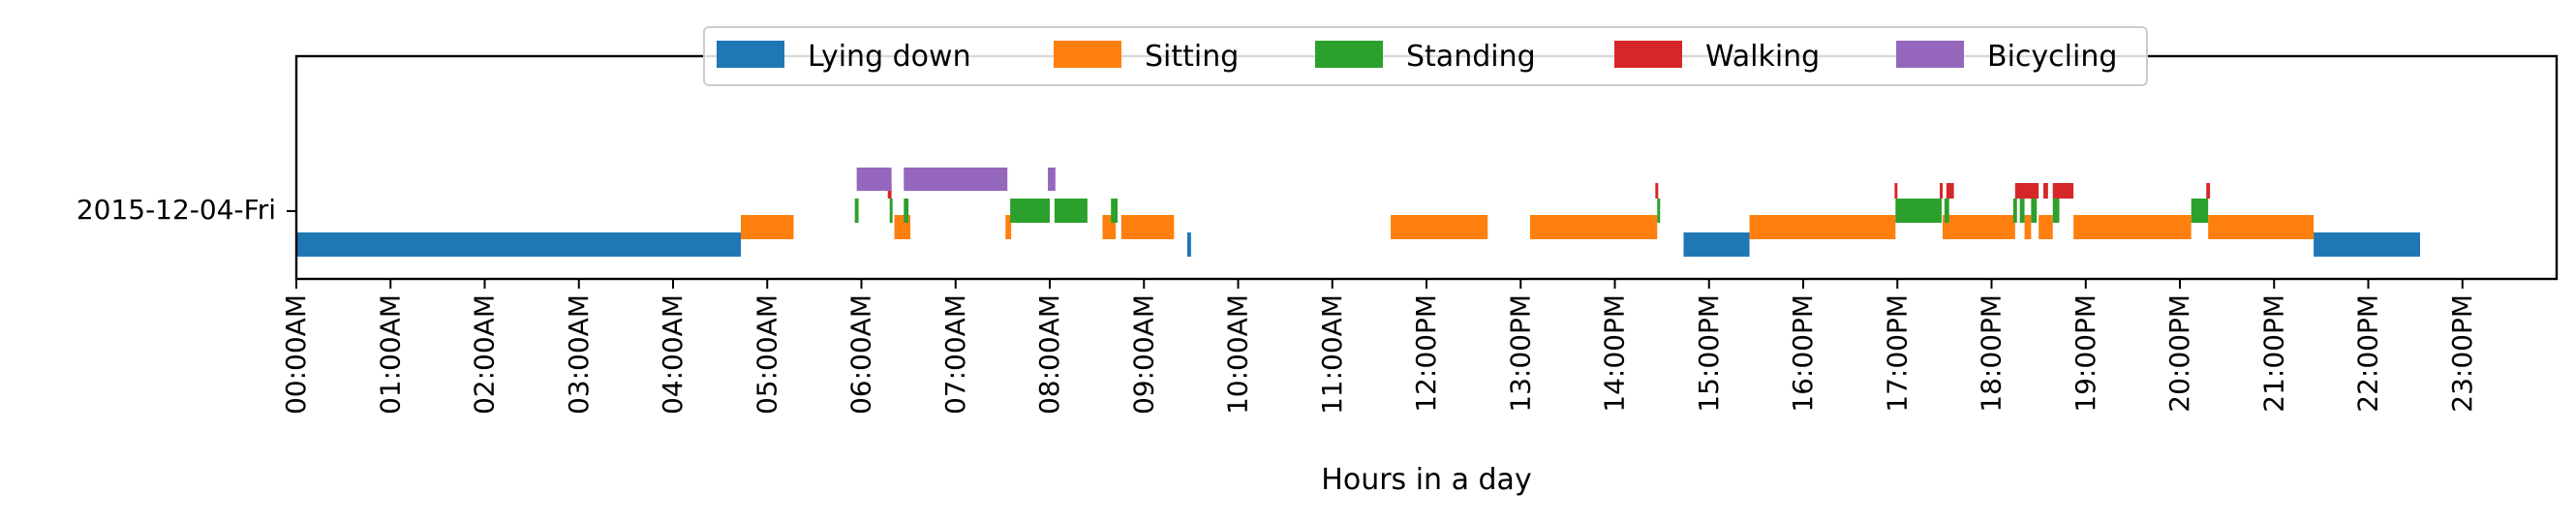  I want to click on x-tick-label: 16:00PM, so click(1803, 353).